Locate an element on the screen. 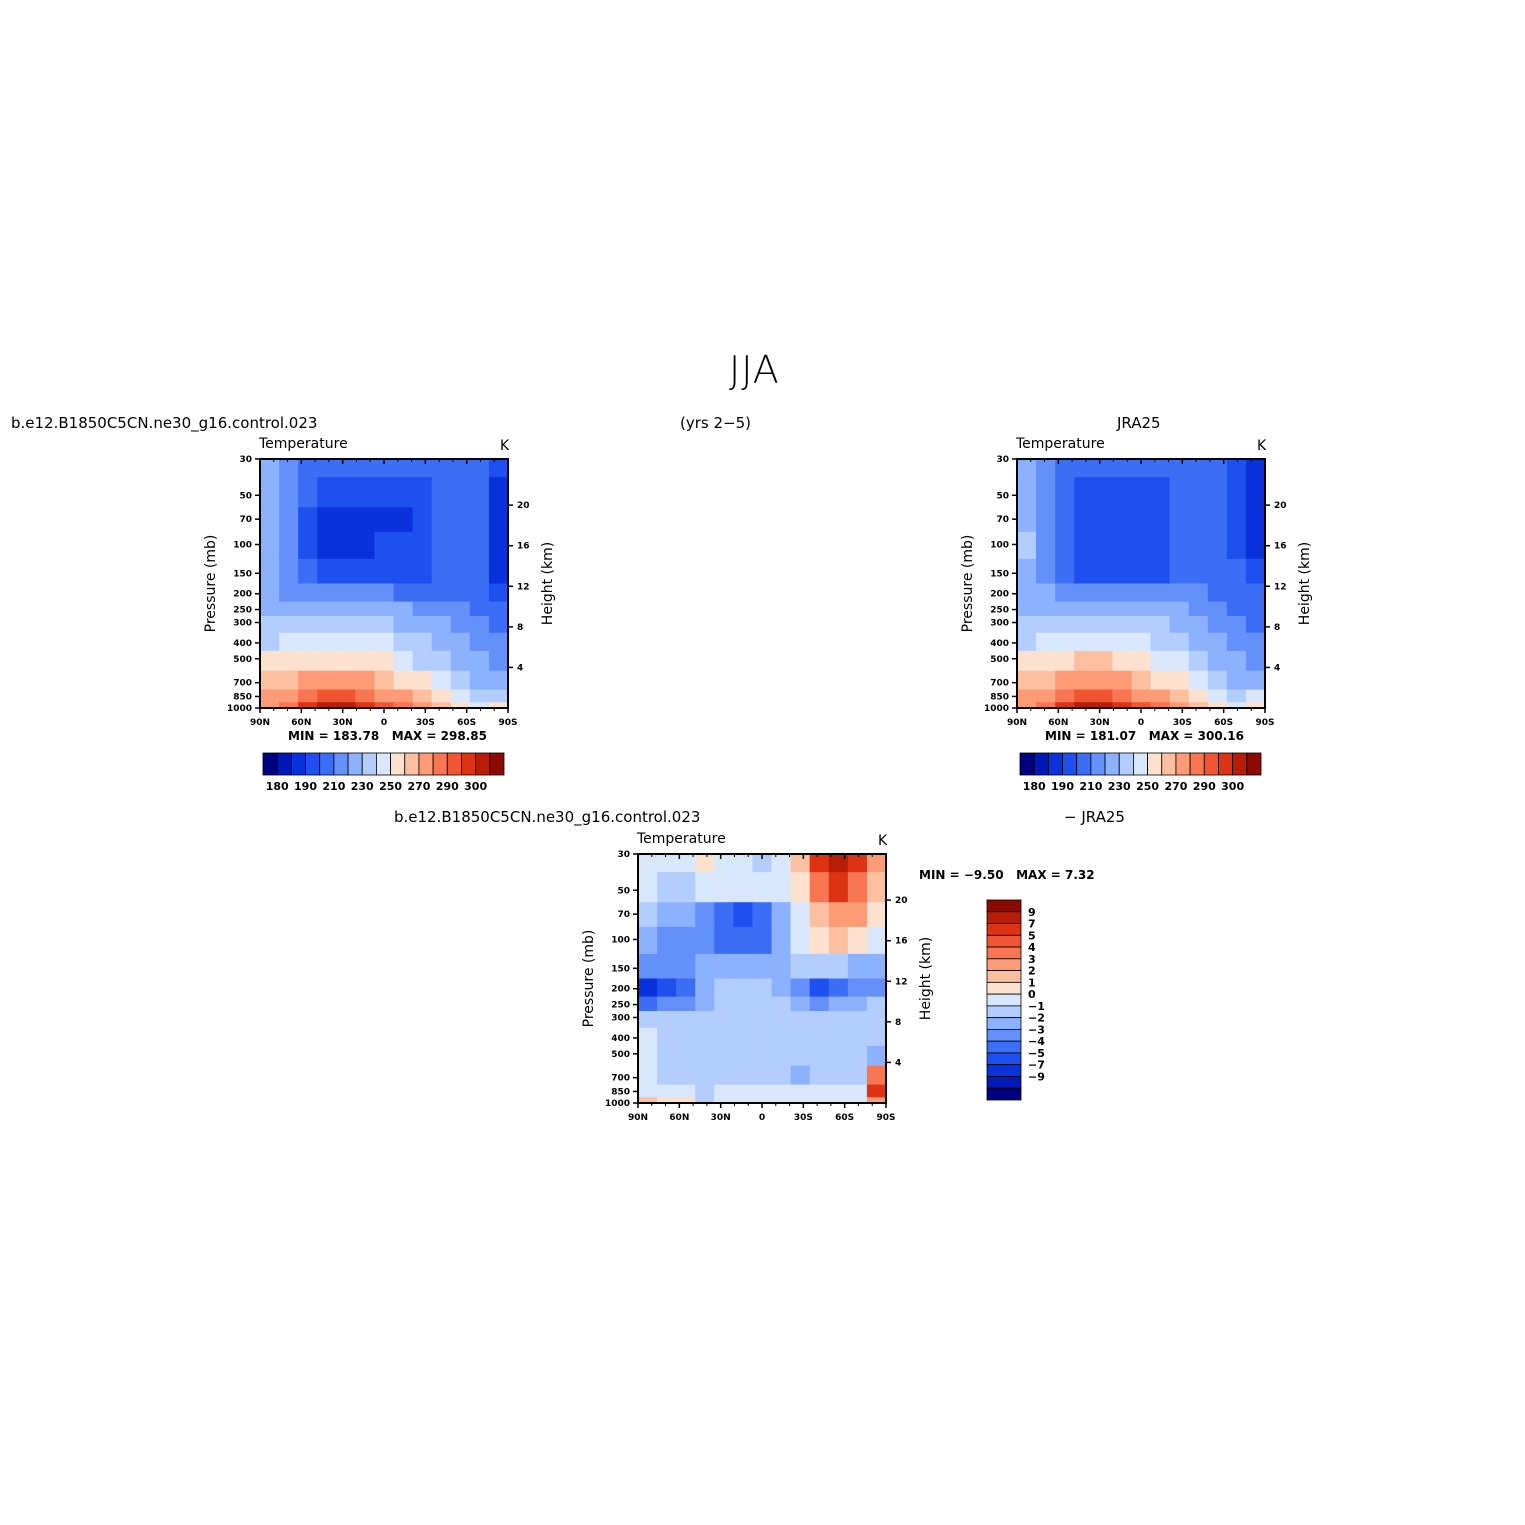 The width and height of the screenshot is (1525, 1525). obs-cells is located at coordinates (1141, 584).